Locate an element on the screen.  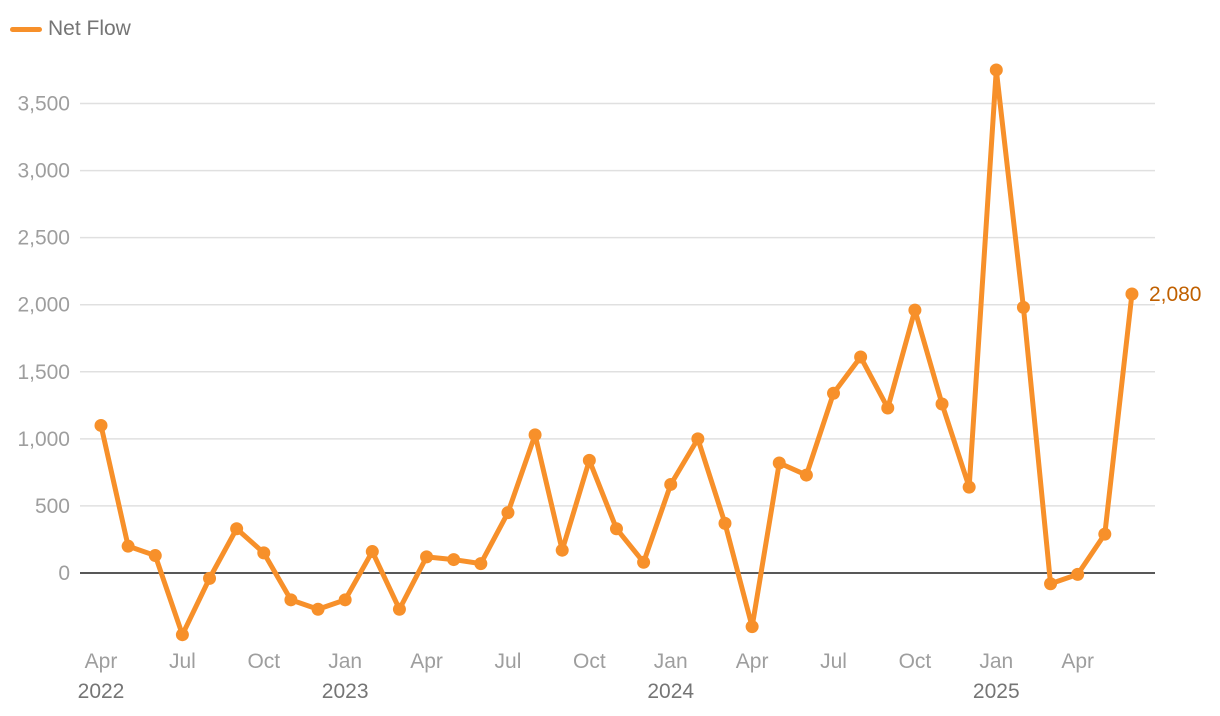
x-year-label: 2024 is located at coordinates (670, 691).